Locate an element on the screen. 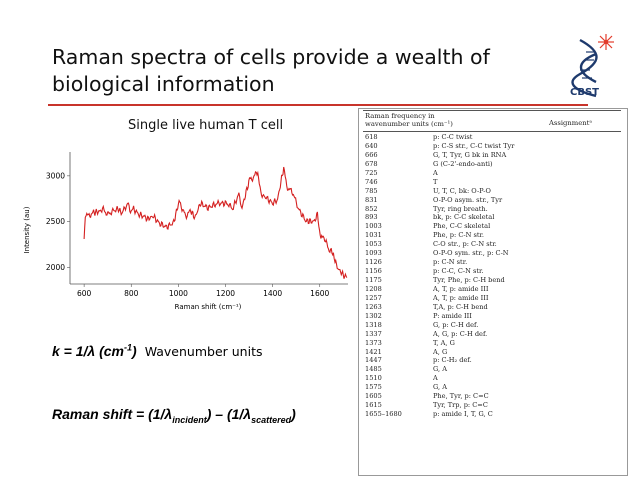  assignment-cell: p: C-N str. is located at coordinates (450, 262).